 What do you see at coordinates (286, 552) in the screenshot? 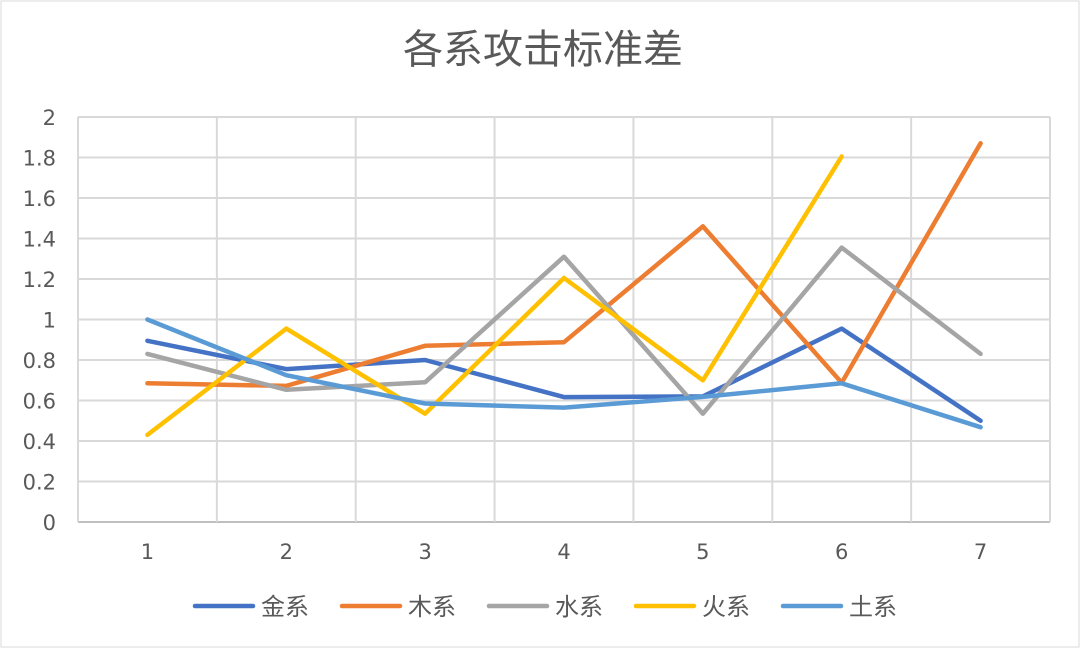
I see `x-tick-label: 2` at bounding box center [286, 552].